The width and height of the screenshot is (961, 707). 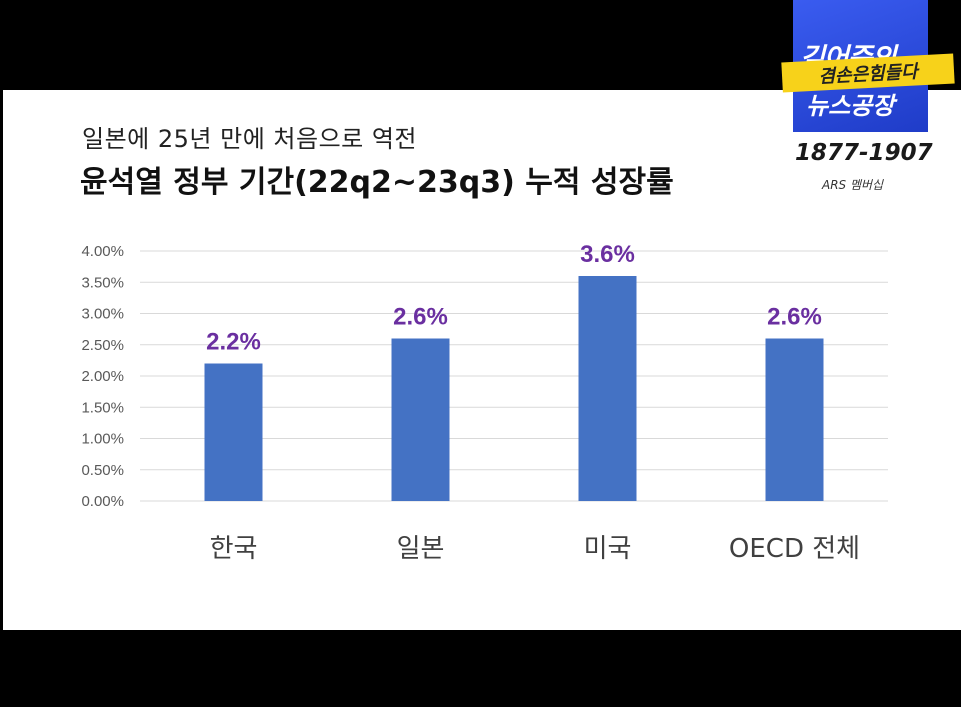 What do you see at coordinates (794, 549) in the screenshot?
I see `x-category-label: OECD 전체` at bounding box center [794, 549].